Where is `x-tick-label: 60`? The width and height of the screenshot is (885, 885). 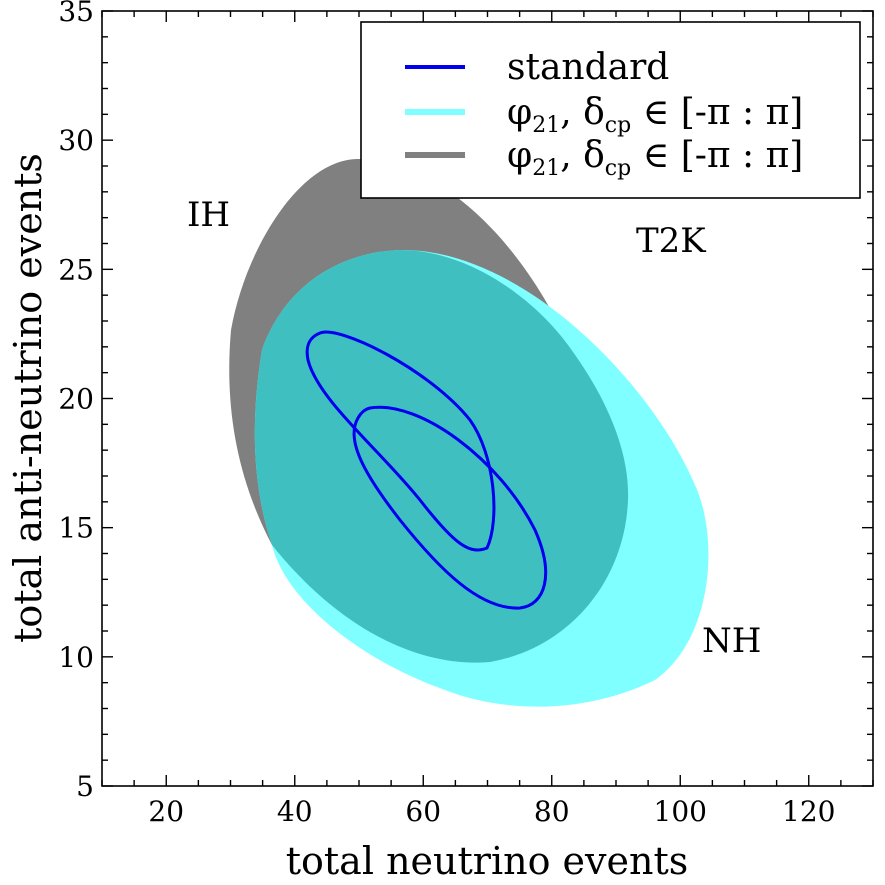
x-tick-label: 60 is located at coordinates (423, 811).